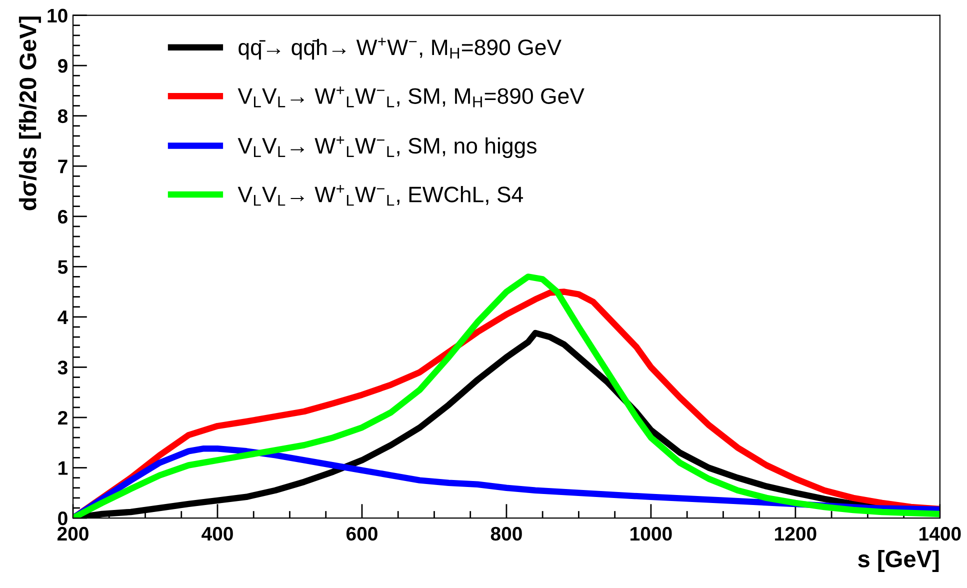 This screenshot has width=967, height=588. What do you see at coordinates (63, 66) in the screenshot?
I see `y-tick-label: 9` at bounding box center [63, 66].